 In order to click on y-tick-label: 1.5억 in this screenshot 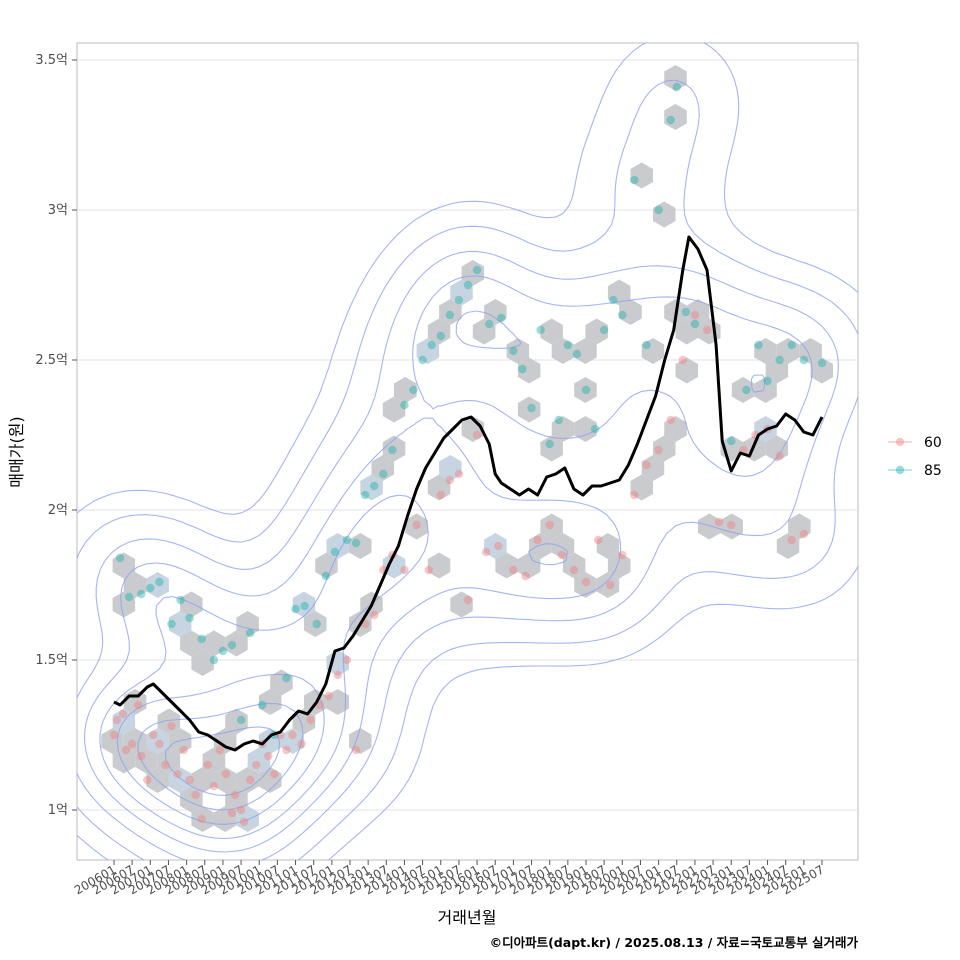, I will do `click(51, 660)`.